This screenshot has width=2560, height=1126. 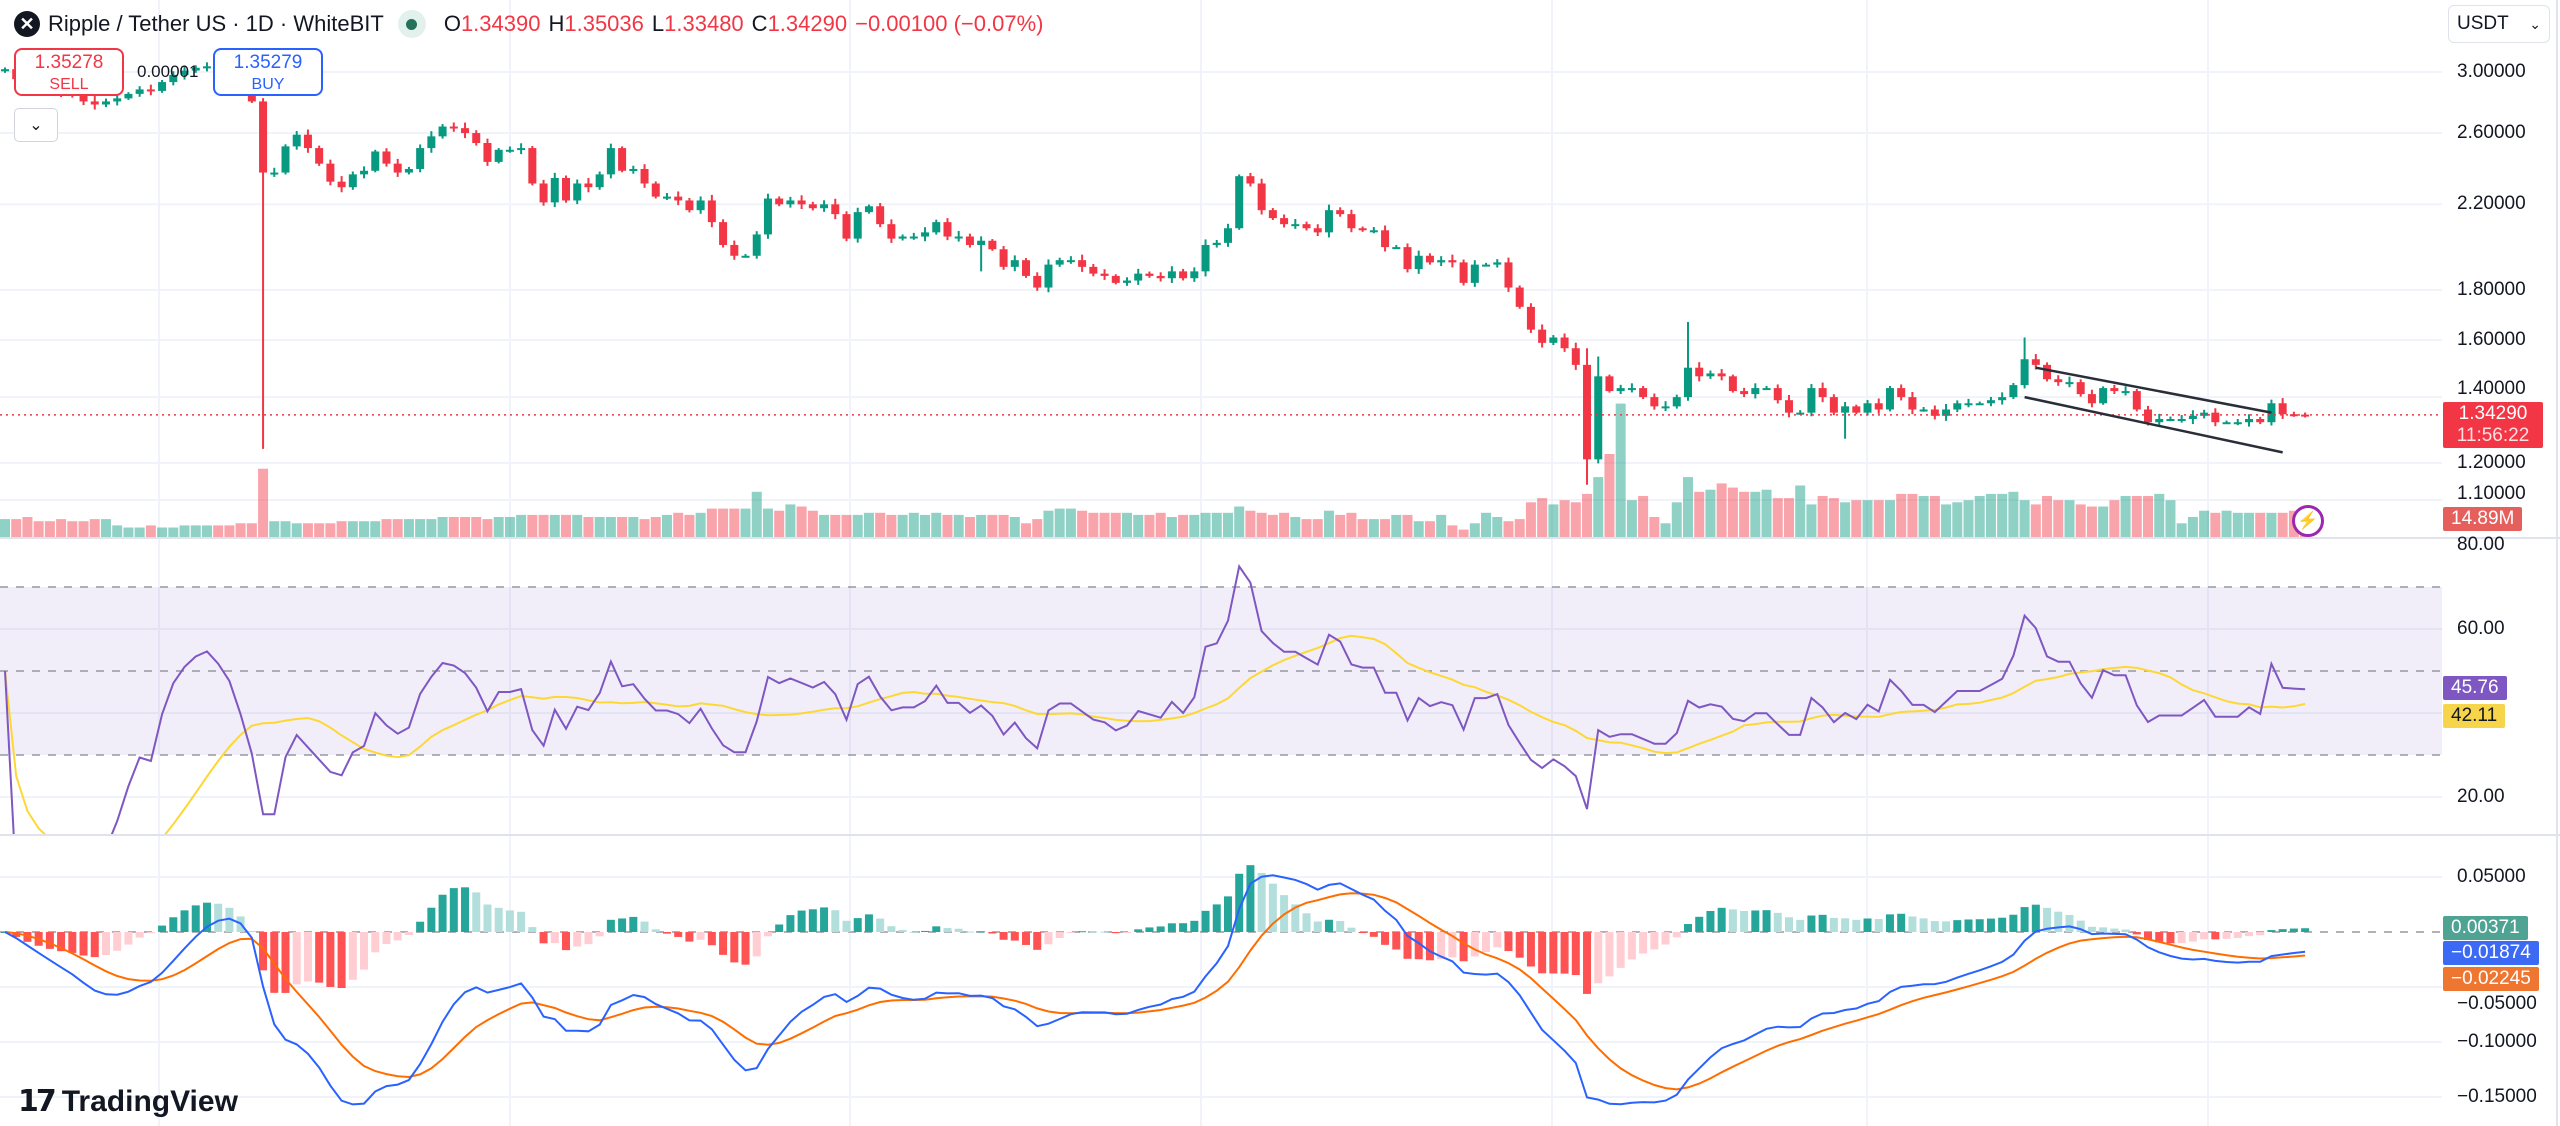 I want to click on currency-select: USDT ⌄, so click(x=2499, y=24).